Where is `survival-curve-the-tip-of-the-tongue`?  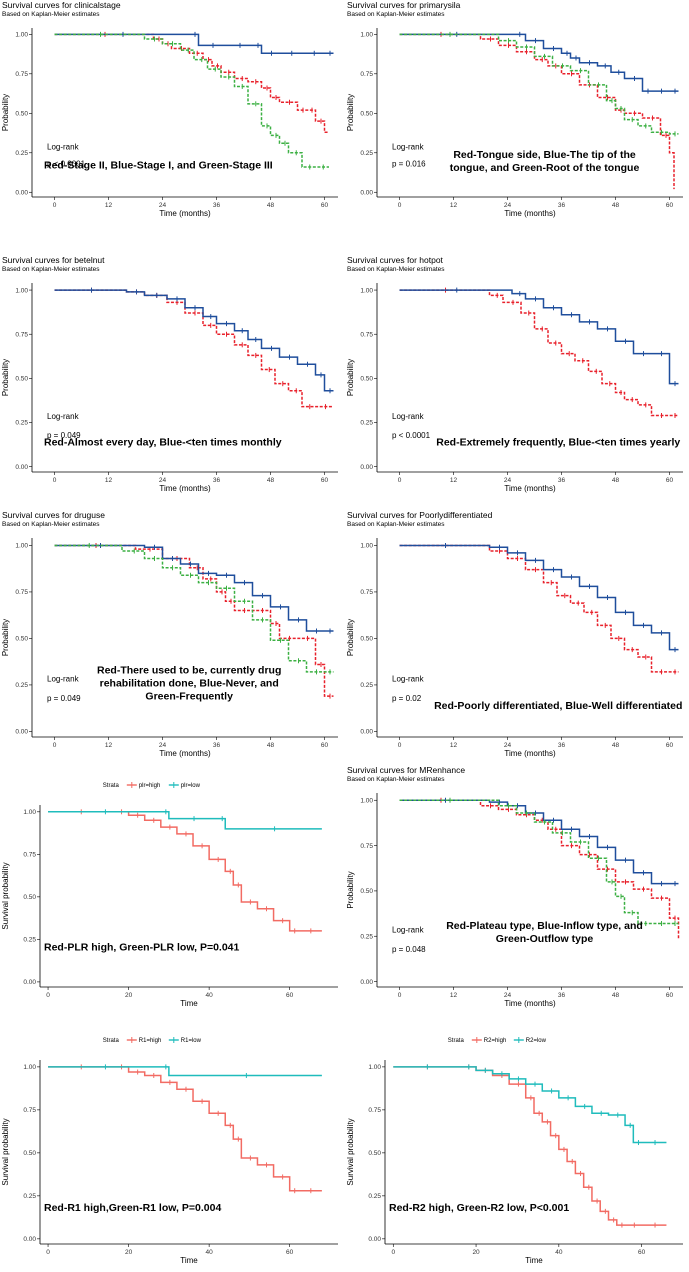 survival-curve-the-tip-of-the-tongue is located at coordinates (539, 62).